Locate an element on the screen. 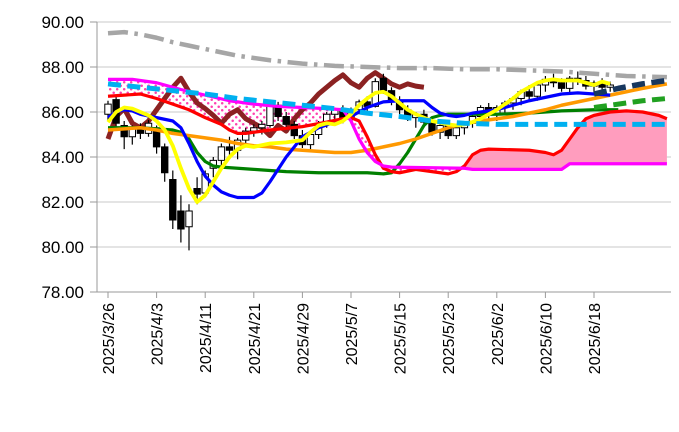 The image size is (679, 432). y-axis-label: 88.00 is located at coordinates (62, 67).